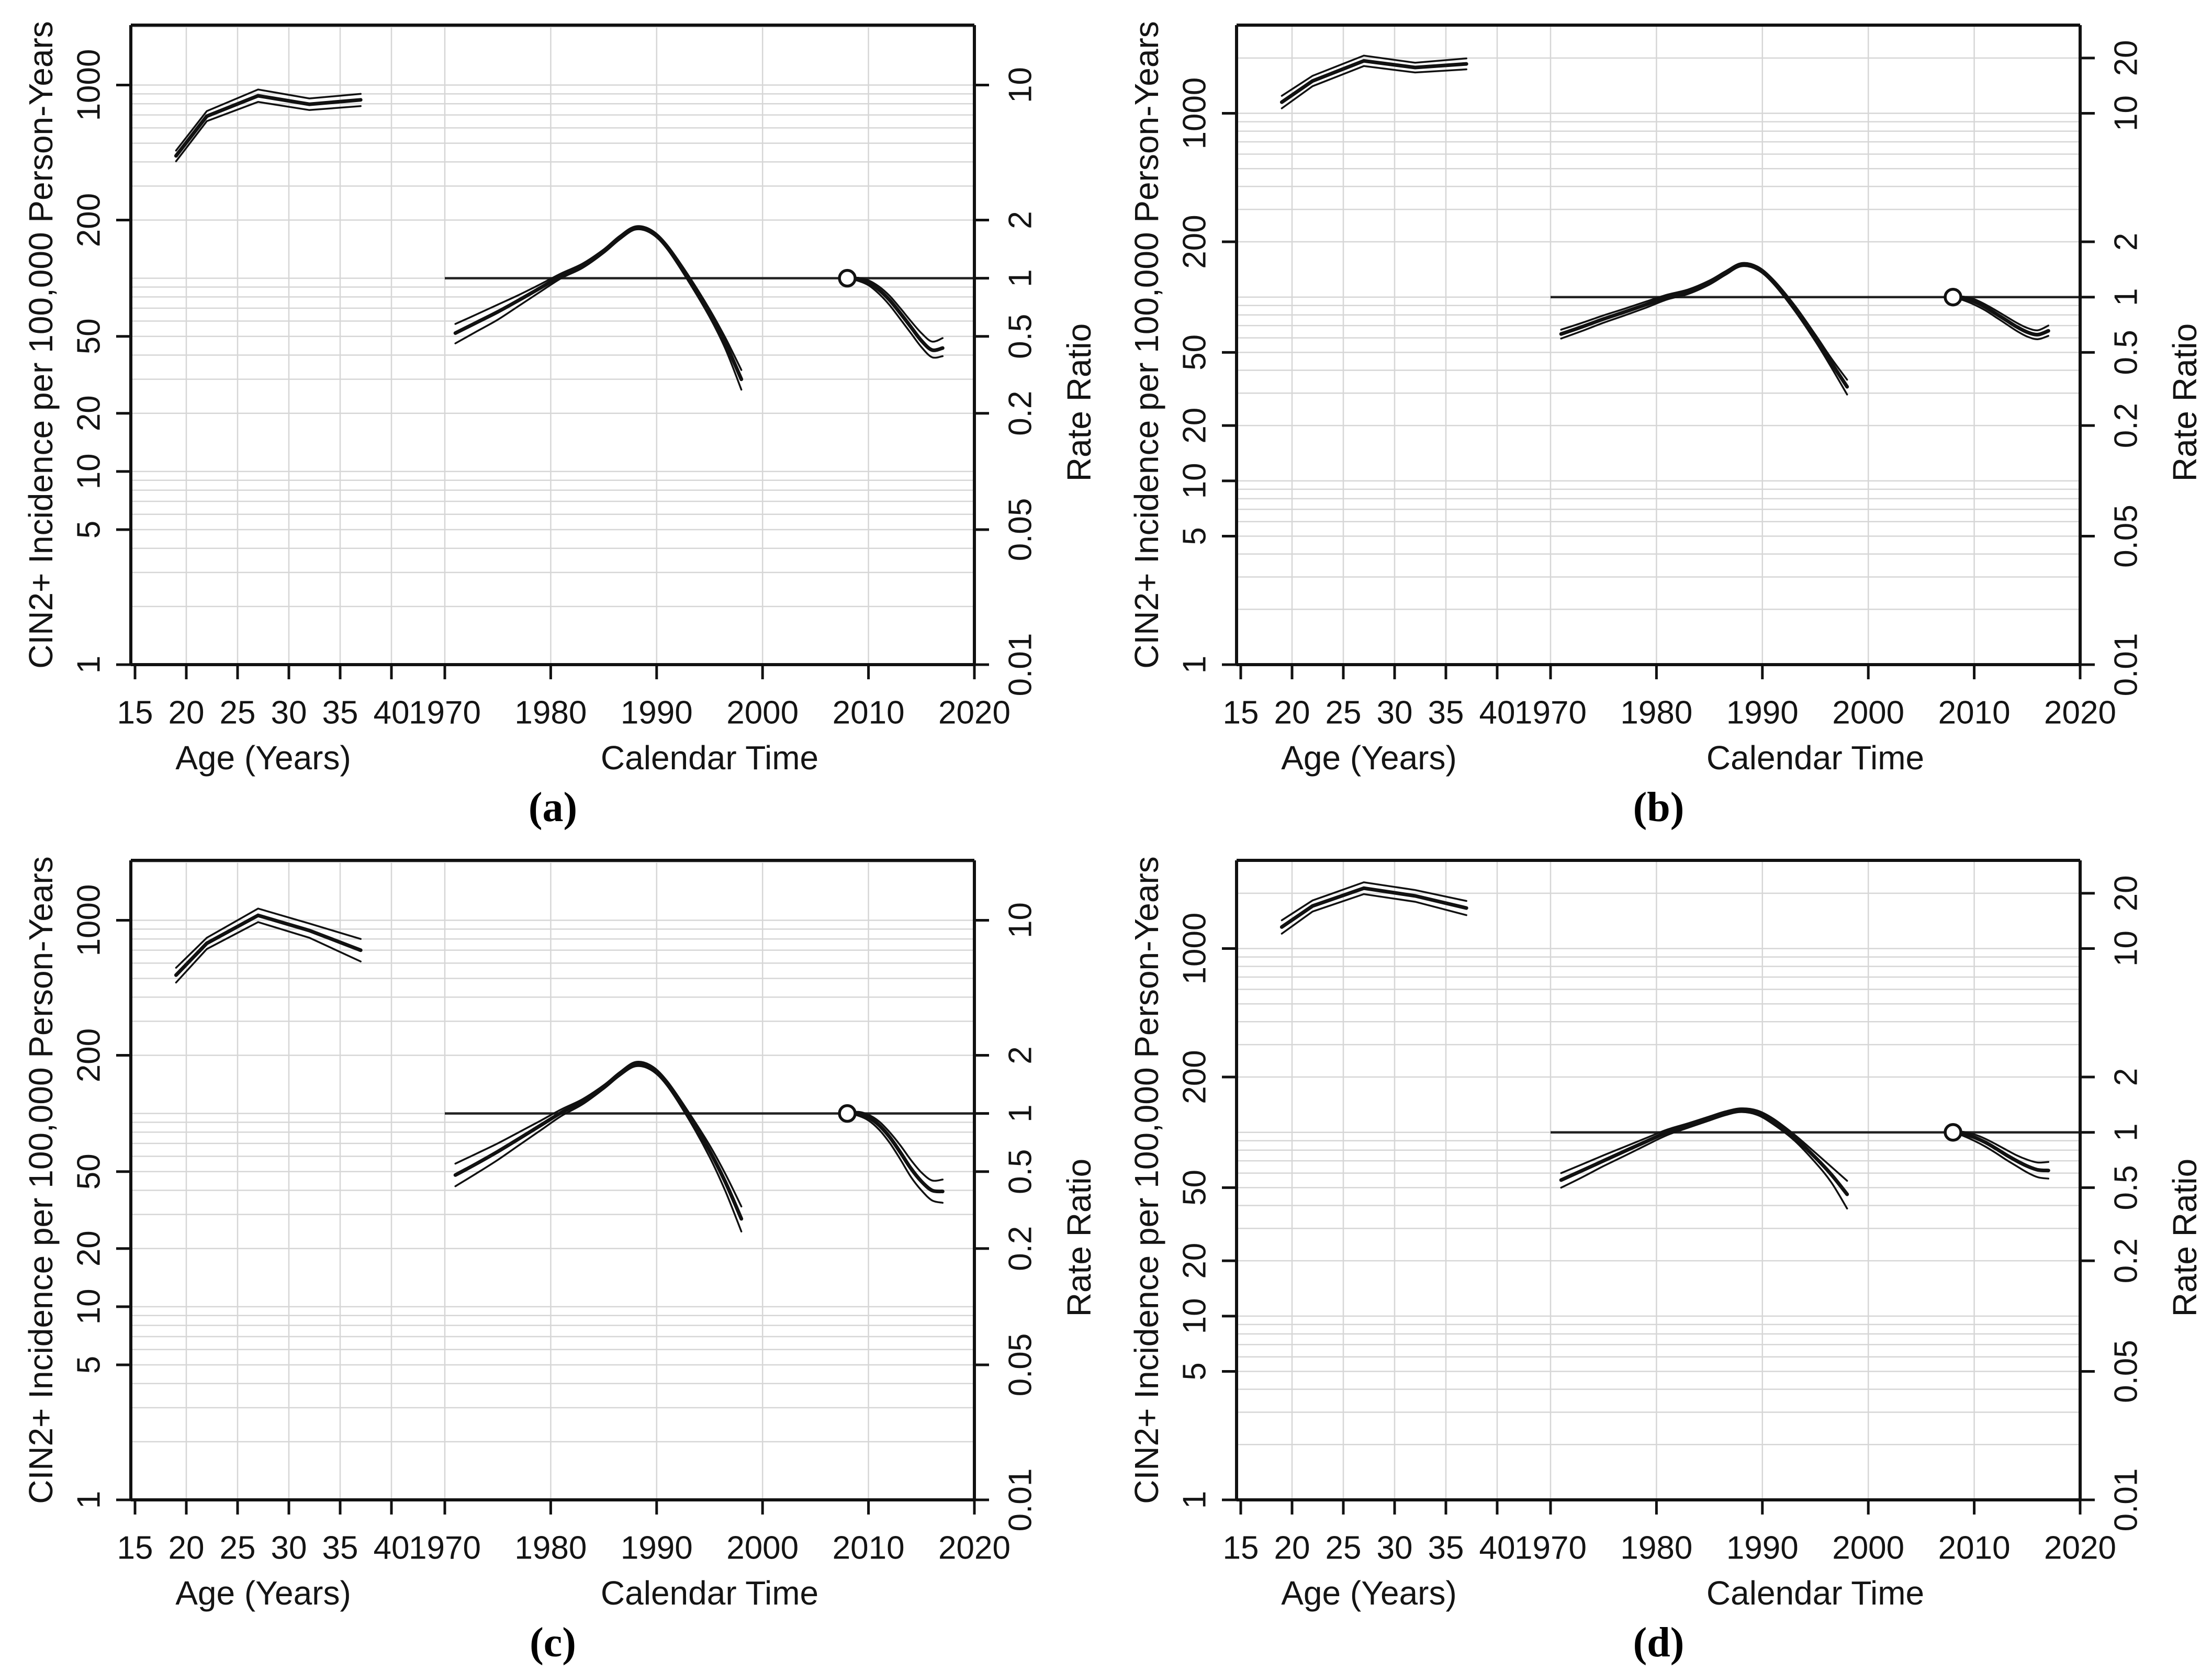 The width and height of the screenshot is (2212, 1671). Describe the element at coordinates (895, 1146) in the screenshot. I see `recent-period-rate-ratio-upper-ci-line` at that location.